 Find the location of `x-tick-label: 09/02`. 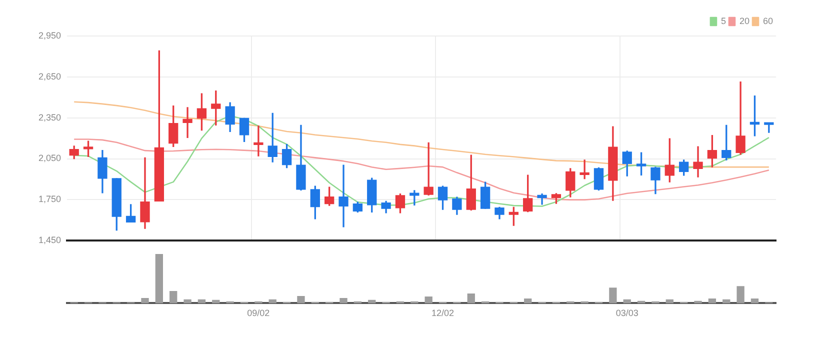

x-tick-label: 09/02 is located at coordinates (258, 313).